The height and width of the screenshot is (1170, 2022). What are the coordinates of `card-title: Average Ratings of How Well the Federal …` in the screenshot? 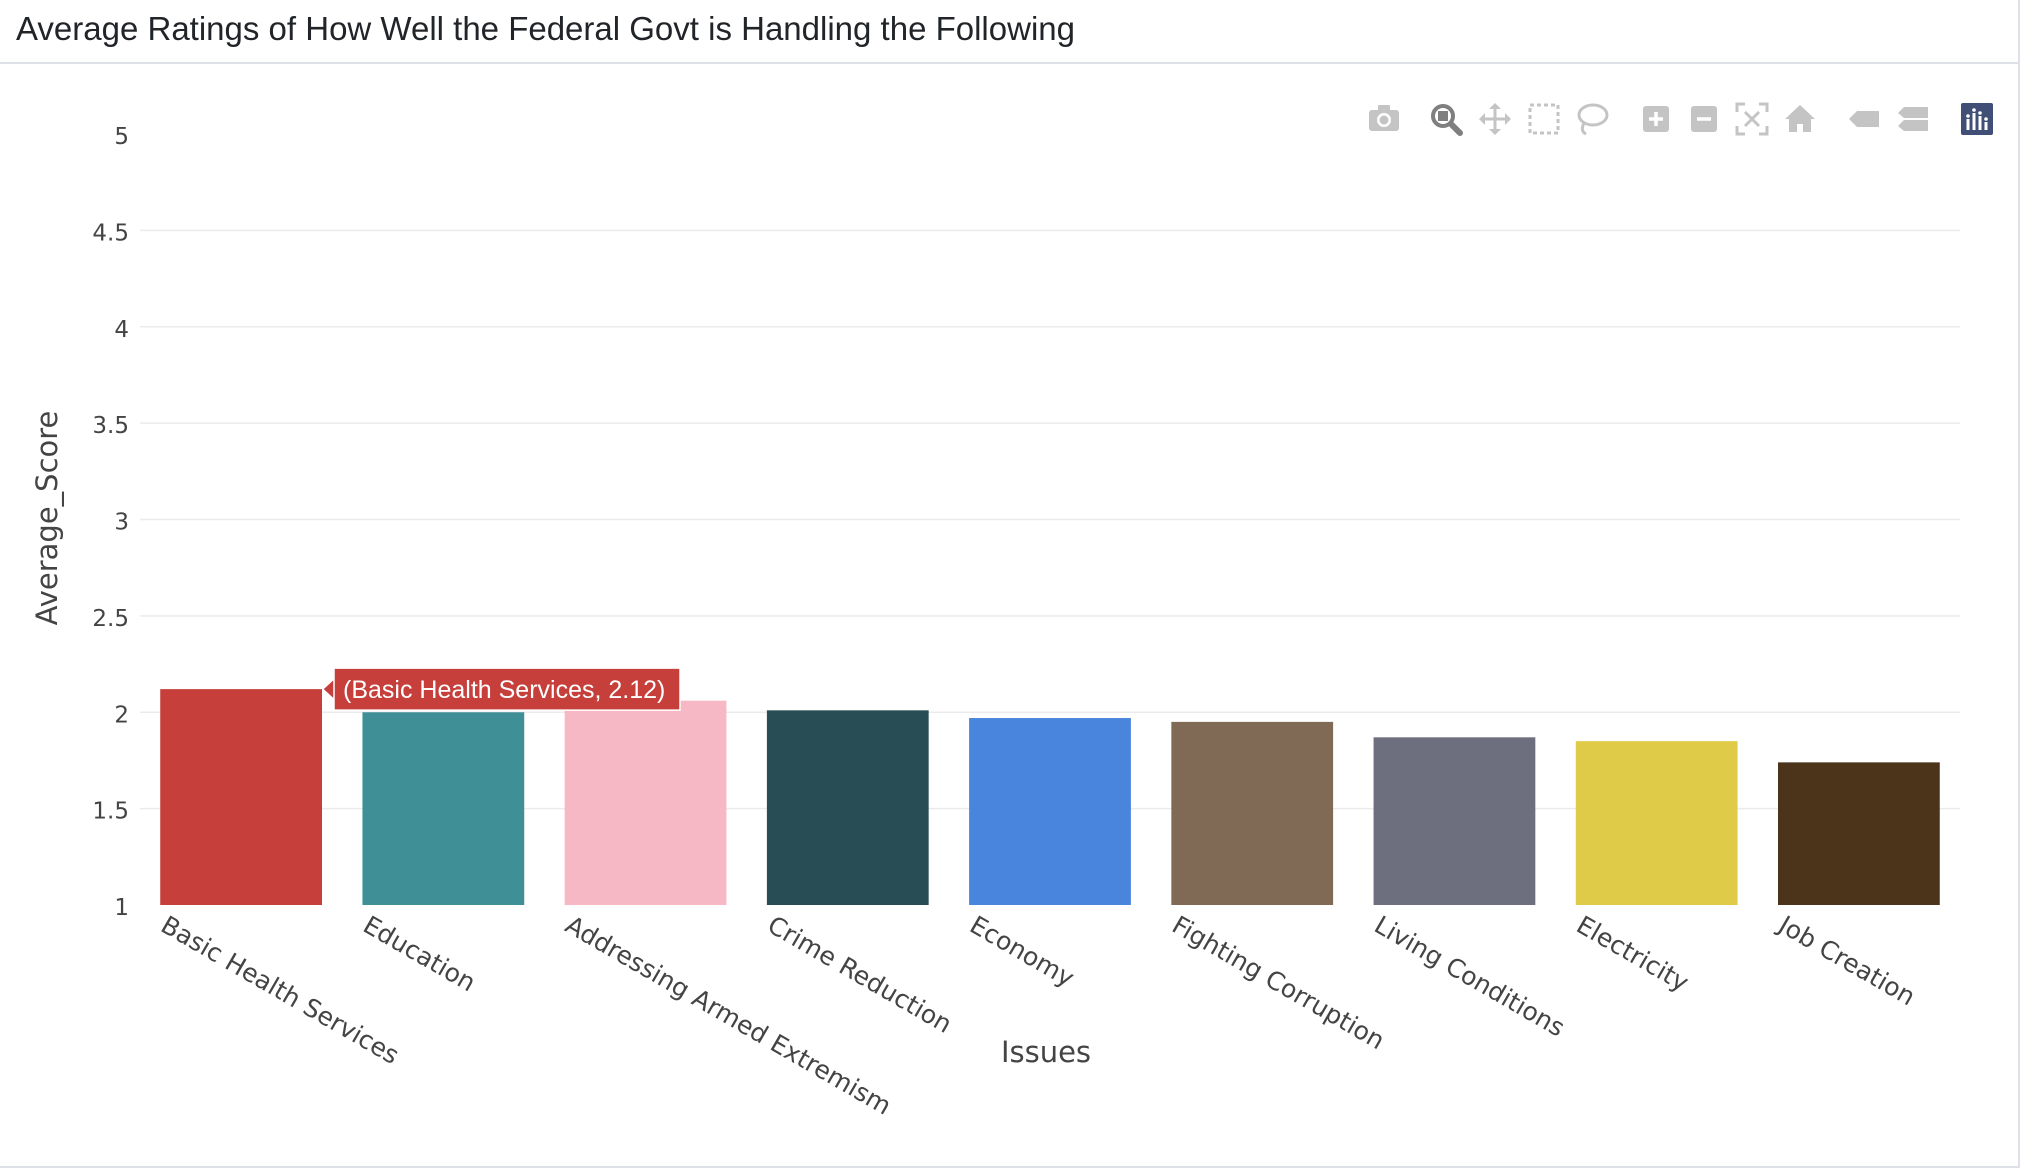 It's located at (545, 28).